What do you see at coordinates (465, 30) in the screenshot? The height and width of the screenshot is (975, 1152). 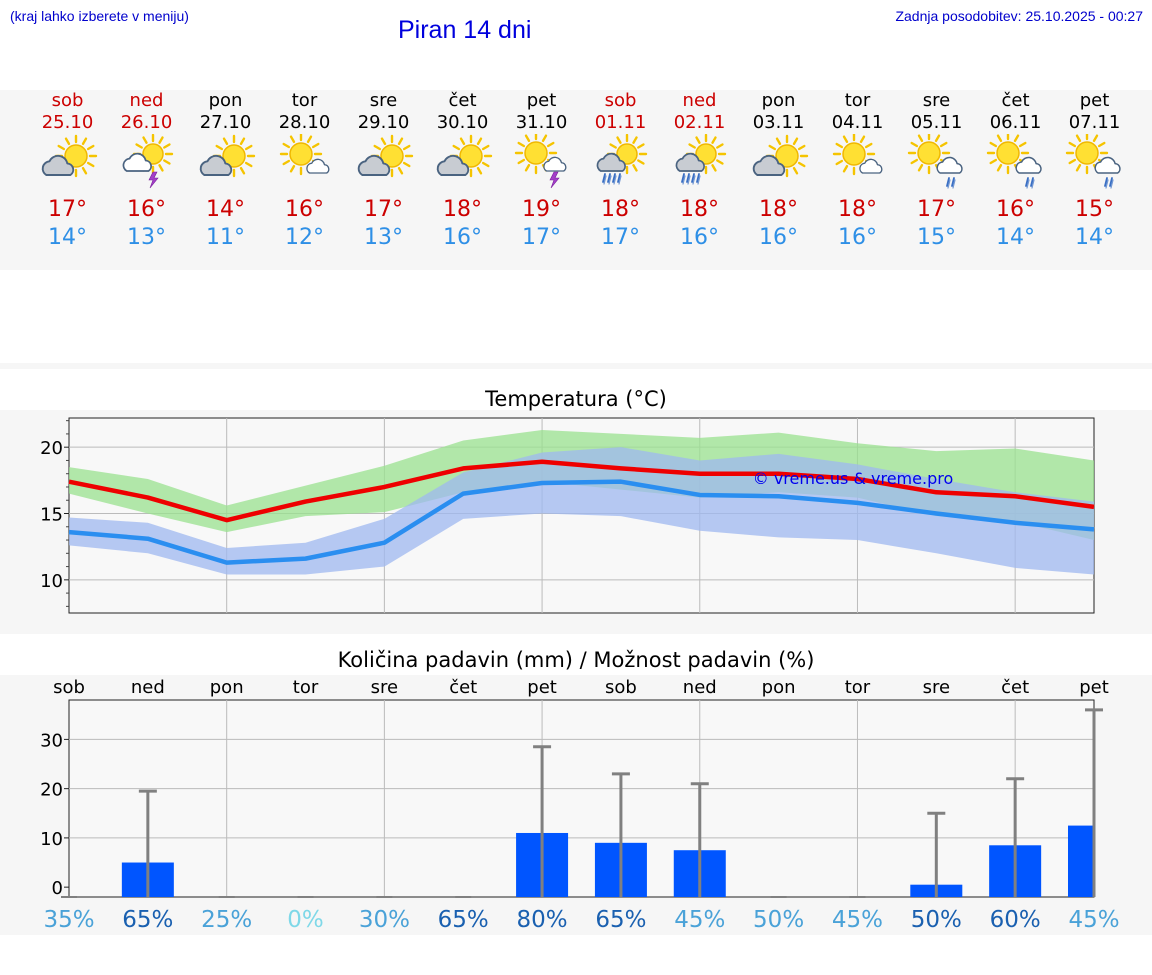 I see `page-title: Piran 14 dni` at bounding box center [465, 30].